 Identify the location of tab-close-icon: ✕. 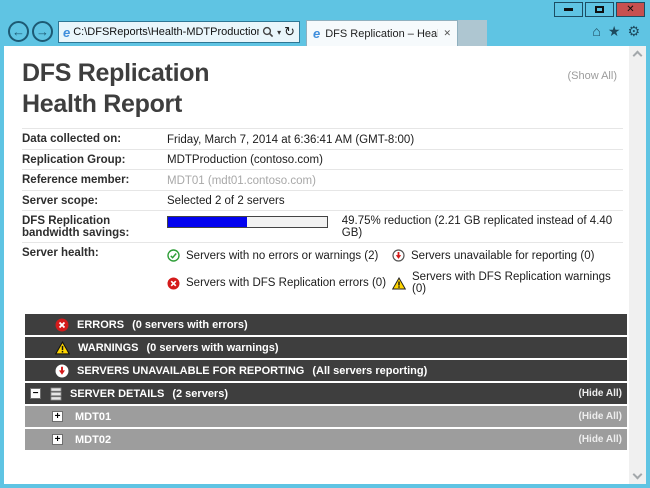
(447, 33).